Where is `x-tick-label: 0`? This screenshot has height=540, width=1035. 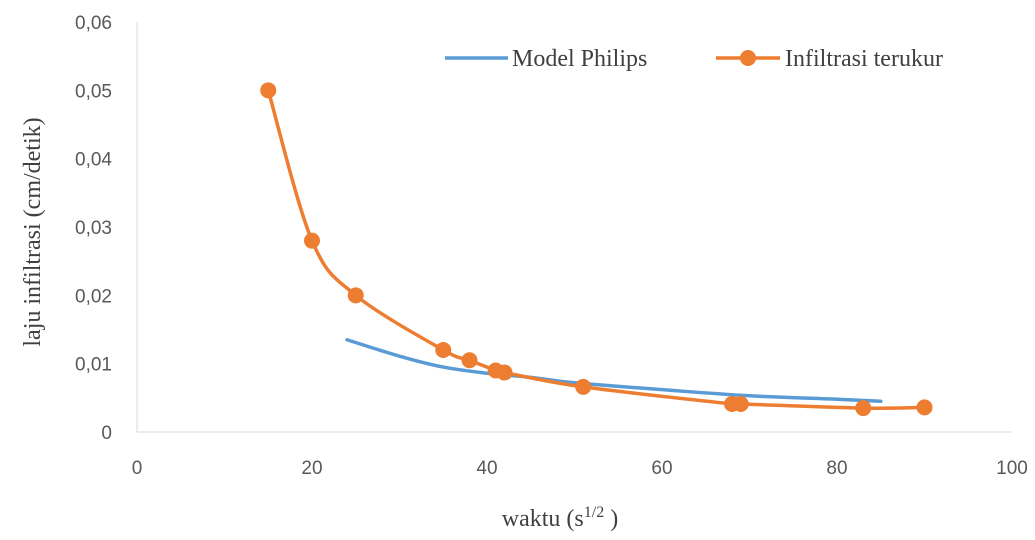
x-tick-label: 0 is located at coordinates (137, 468).